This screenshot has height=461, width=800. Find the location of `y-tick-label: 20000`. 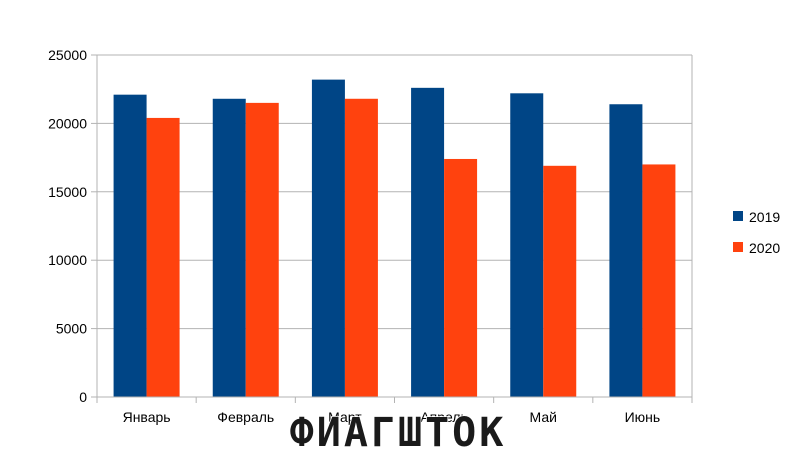

y-tick-label: 20000 is located at coordinates (67, 123).